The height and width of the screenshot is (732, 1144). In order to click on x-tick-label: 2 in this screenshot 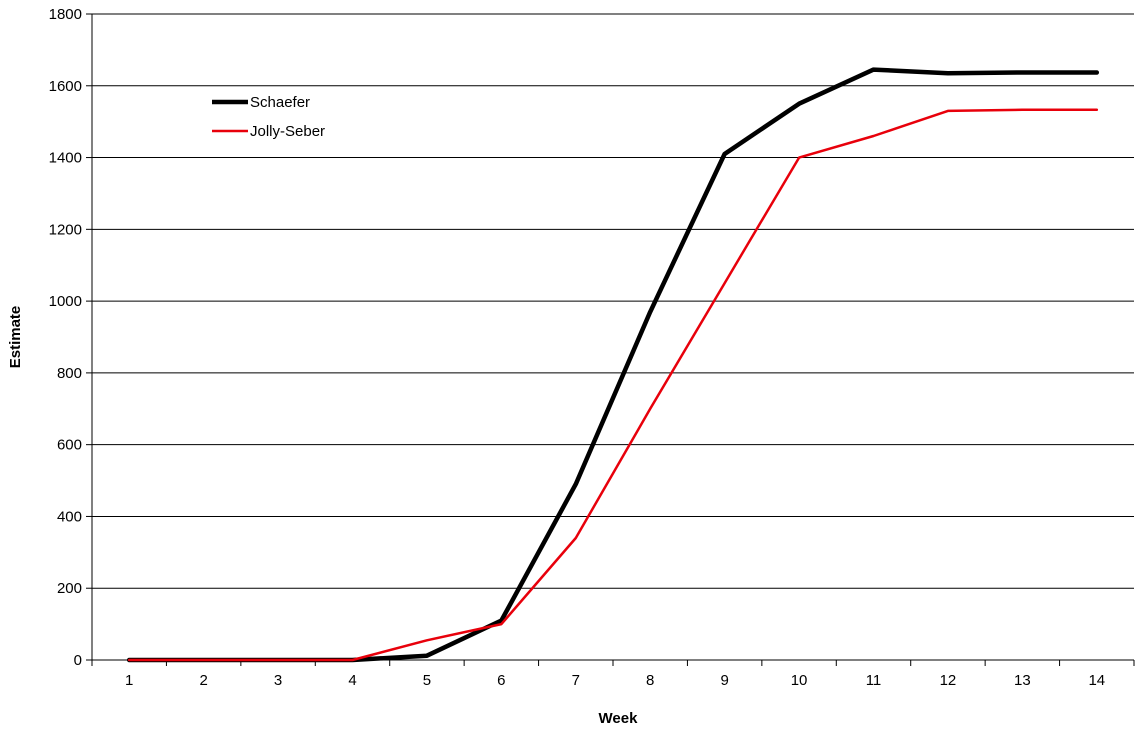, I will do `click(203, 680)`.